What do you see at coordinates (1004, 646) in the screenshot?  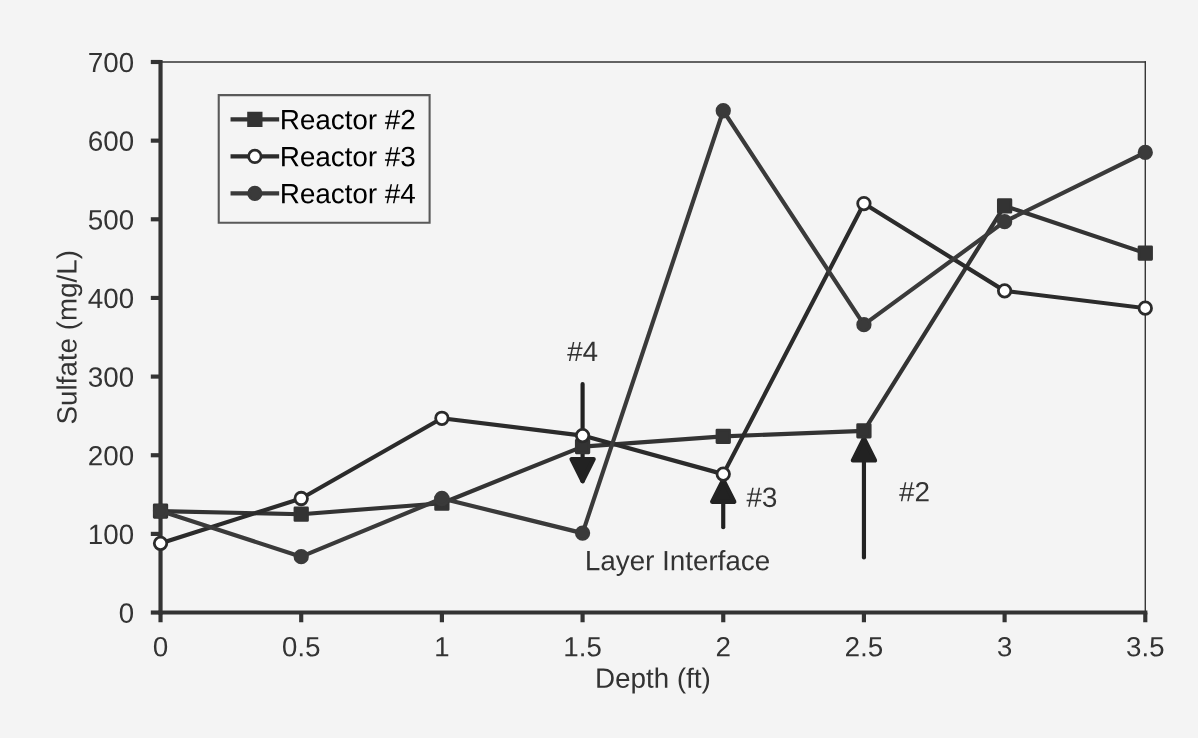 I see `x-tick-label: 3` at bounding box center [1004, 646].